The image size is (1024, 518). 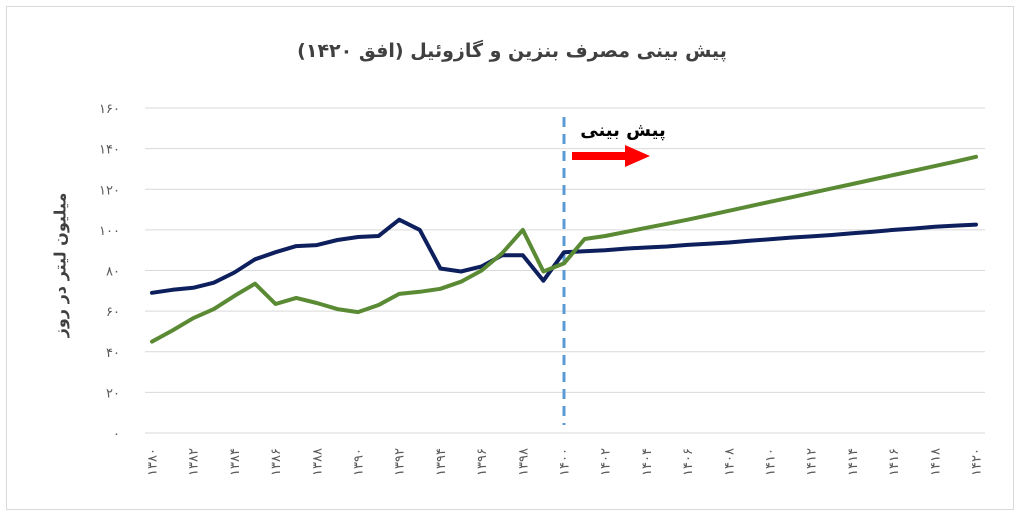 I want to click on x-tick-label: ۱۴۰۴, so click(x=647, y=462).